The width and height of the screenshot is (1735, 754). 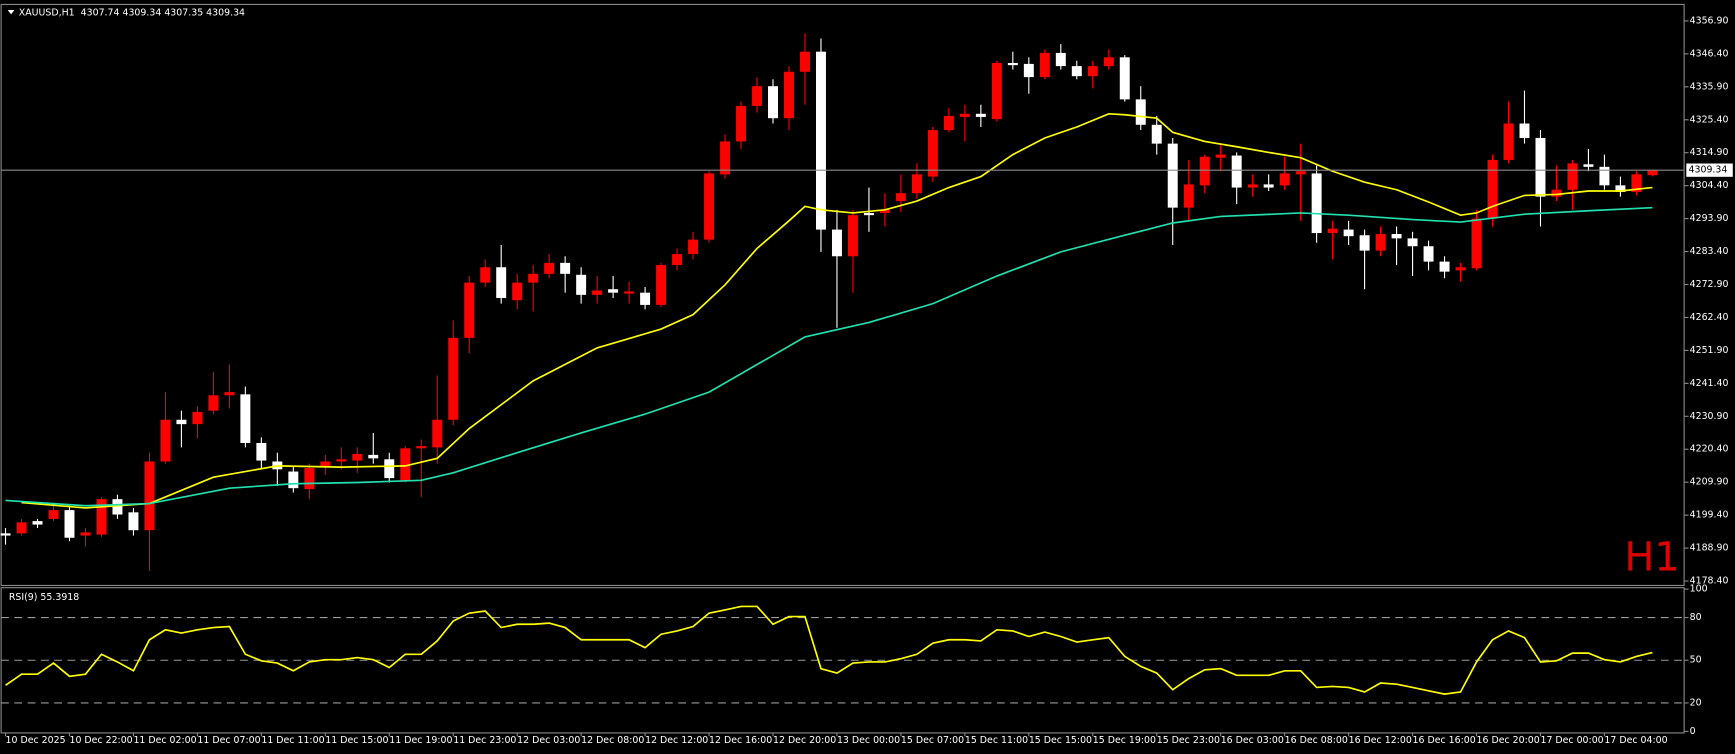 I want to click on y-tick-label: 4241.40, so click(x=1709, y=383).